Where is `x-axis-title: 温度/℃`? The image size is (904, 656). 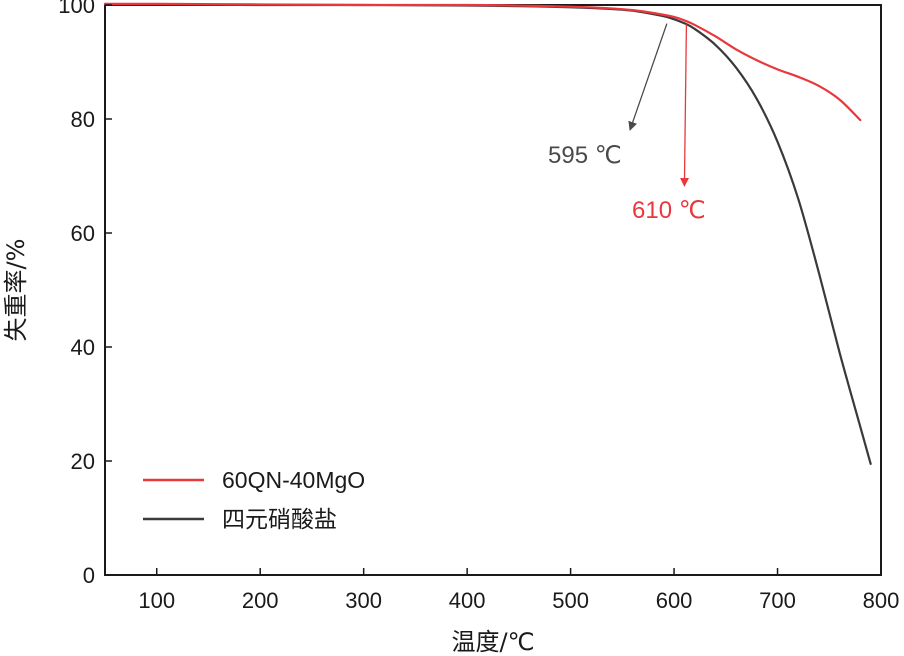
x-axis-title: 温度/℃ is located at coordinates (492, 642).